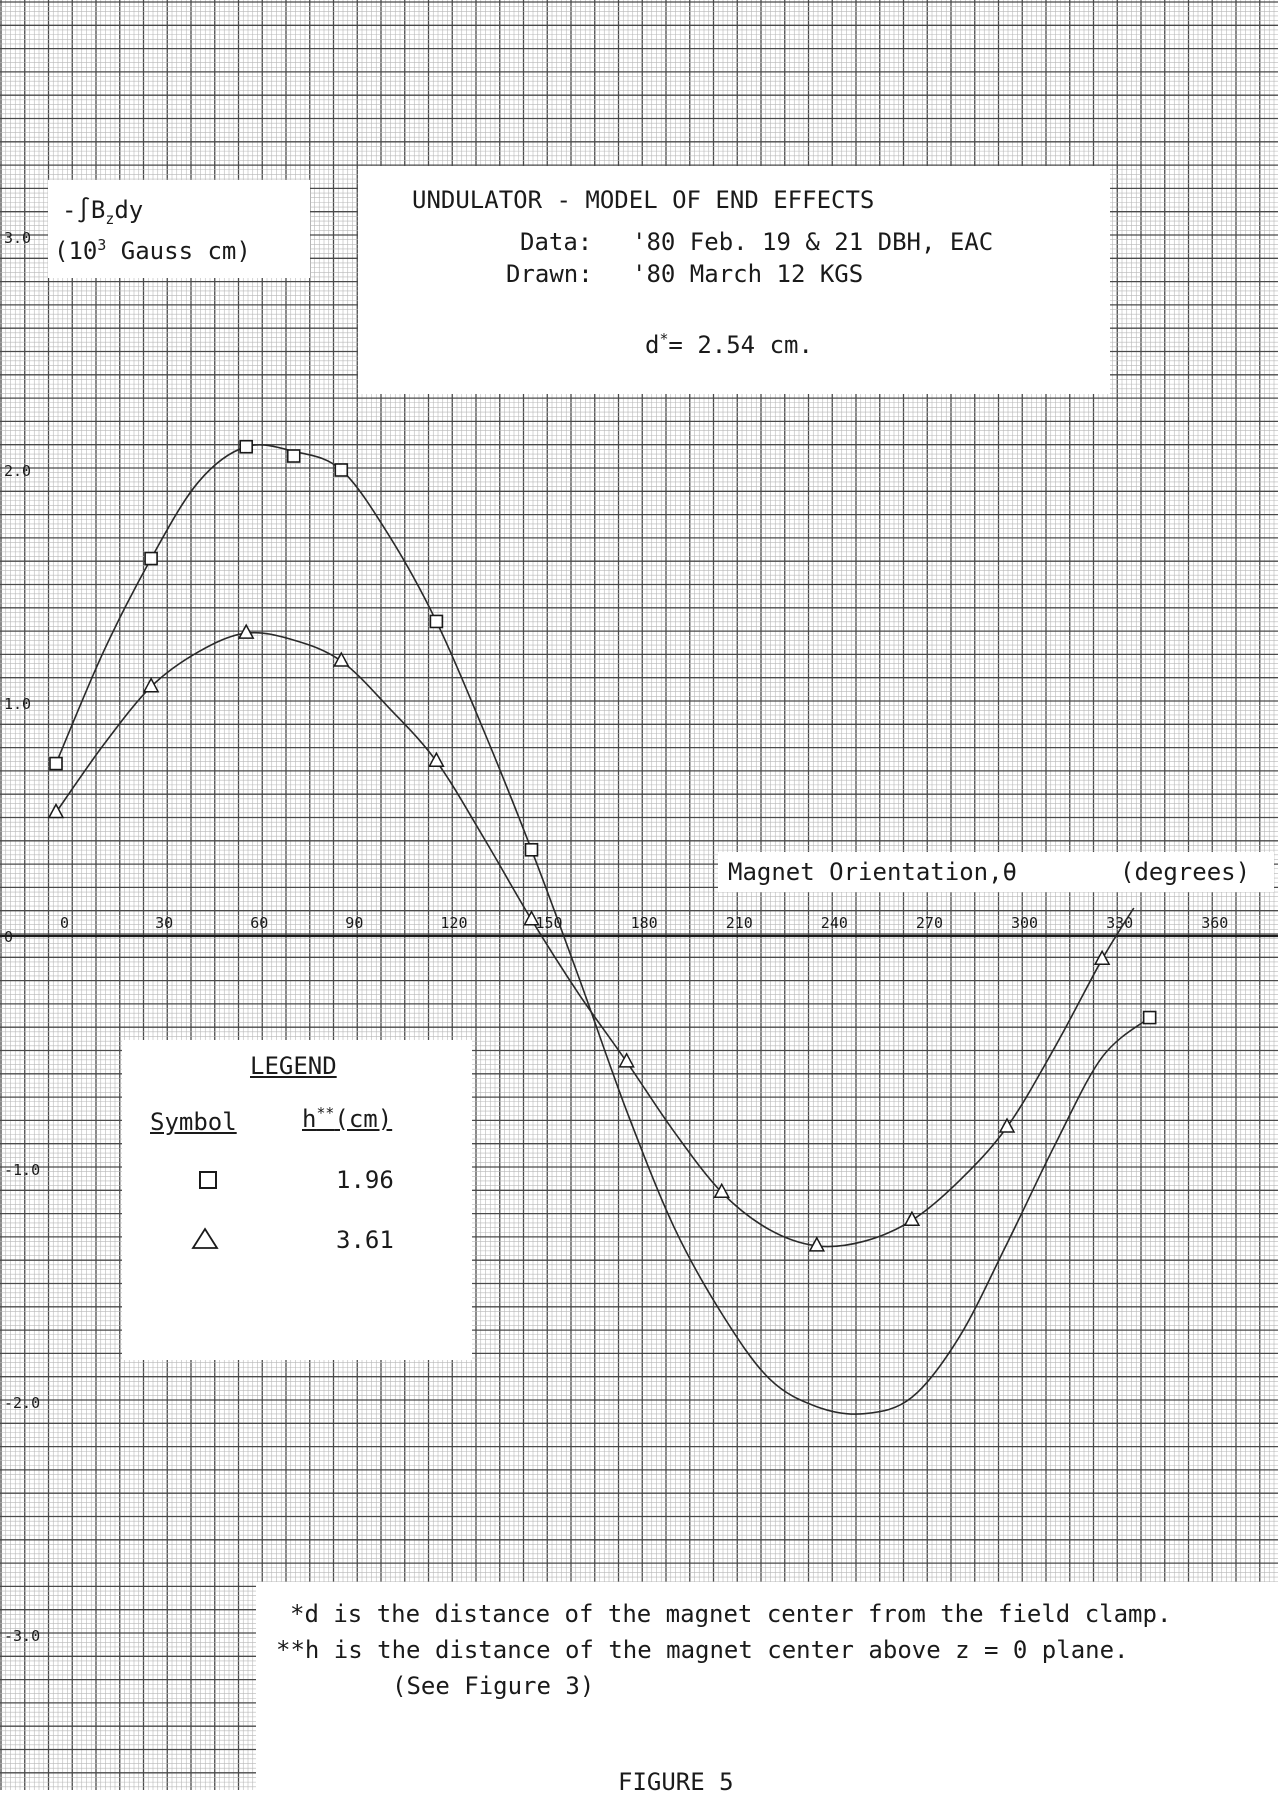 The image size is (1278, 1796). What do you see at coordinates (549, 923) in the screenshot?
I see `x-tick-label: 150` at bounding box center [549, 923].